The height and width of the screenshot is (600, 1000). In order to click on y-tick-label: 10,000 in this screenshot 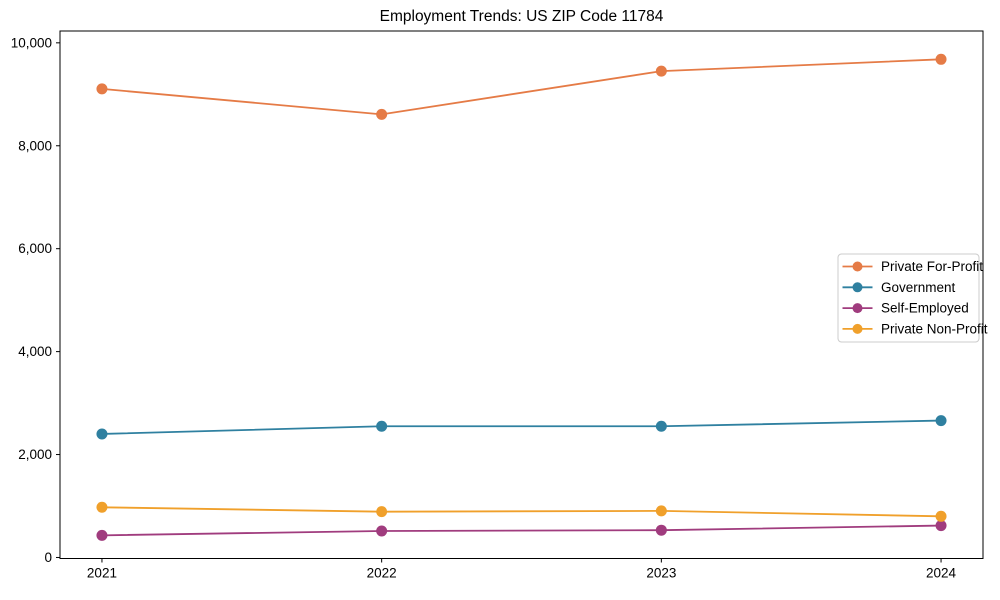, I will do `click(31, 42)`.